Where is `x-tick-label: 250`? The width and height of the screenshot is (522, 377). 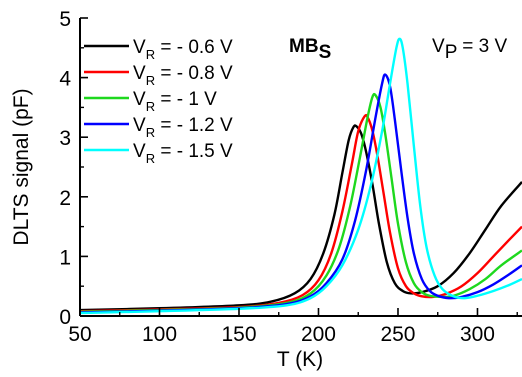 x-tick-label: 250 is located at coordinates (397, 334).